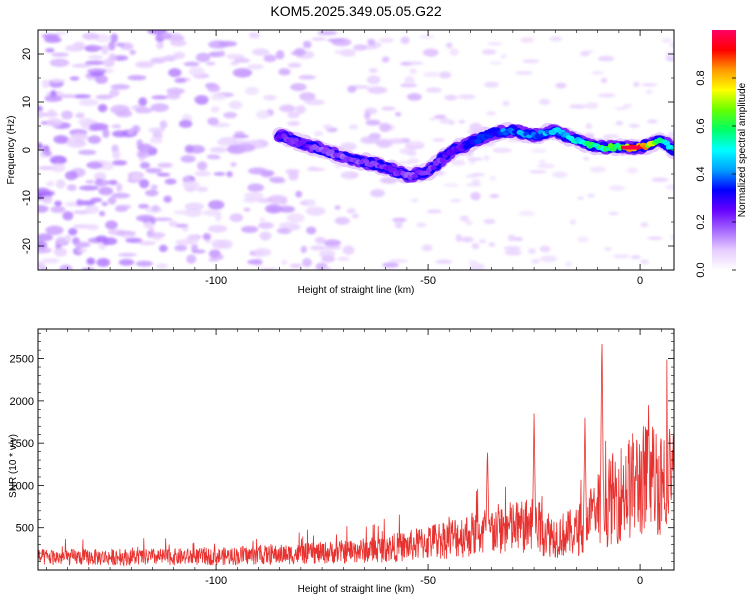  I want to click on spectrogram-ridge, so click(473, 153).